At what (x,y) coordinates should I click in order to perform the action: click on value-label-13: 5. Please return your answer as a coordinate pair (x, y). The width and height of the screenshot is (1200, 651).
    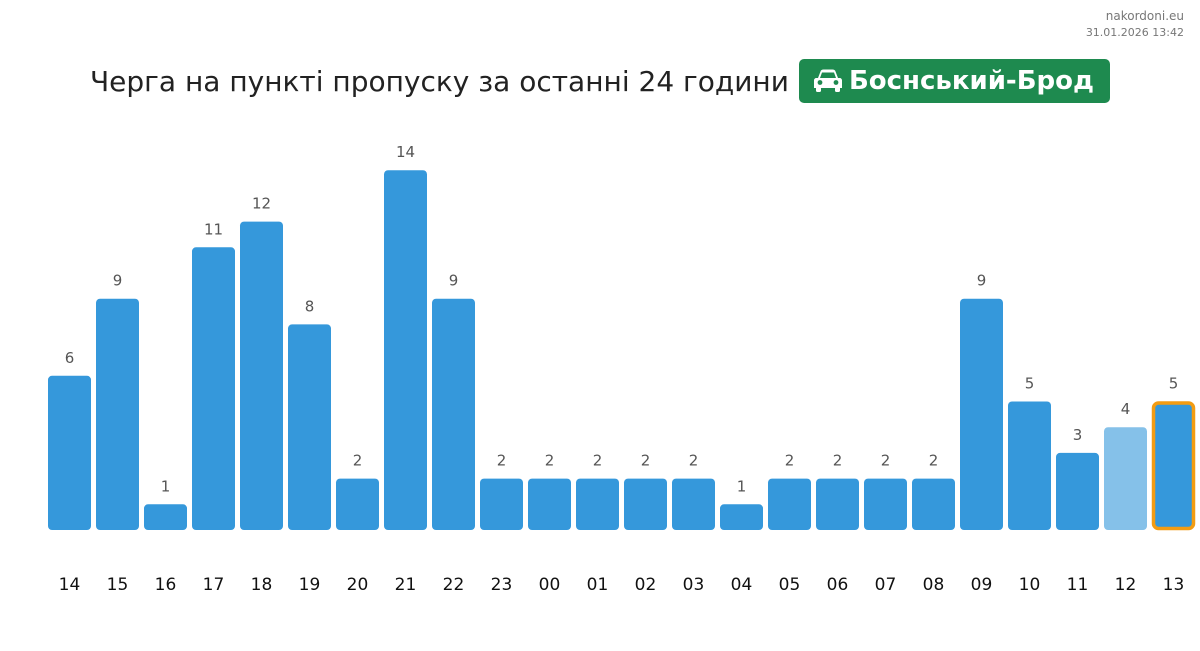
    Looking at the image, I should click on (1174, 384).